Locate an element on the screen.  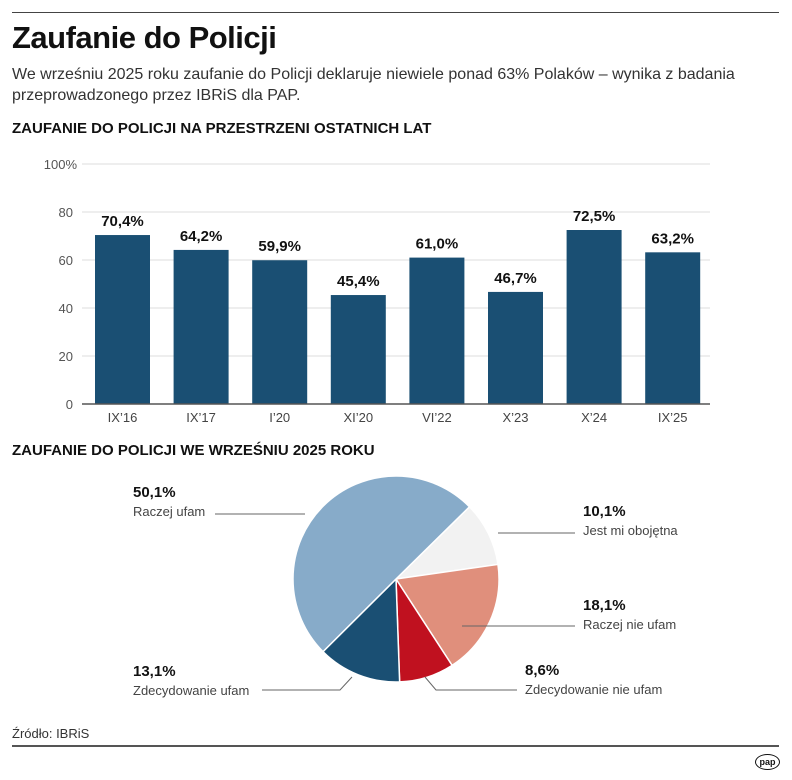
x-tick-label: I’20 is located at coordinates (279, 417).